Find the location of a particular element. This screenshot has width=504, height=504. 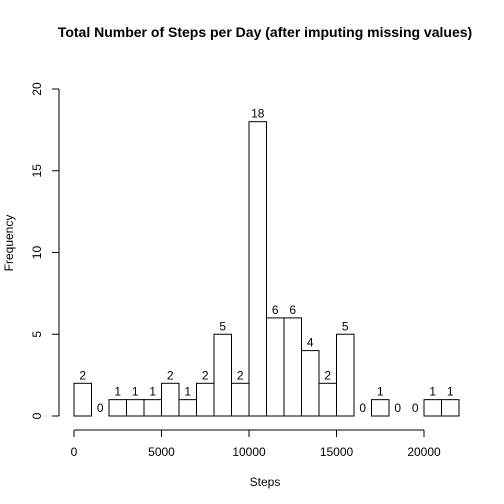

y-tick-label: 15 is located at coordinates (37, 171).